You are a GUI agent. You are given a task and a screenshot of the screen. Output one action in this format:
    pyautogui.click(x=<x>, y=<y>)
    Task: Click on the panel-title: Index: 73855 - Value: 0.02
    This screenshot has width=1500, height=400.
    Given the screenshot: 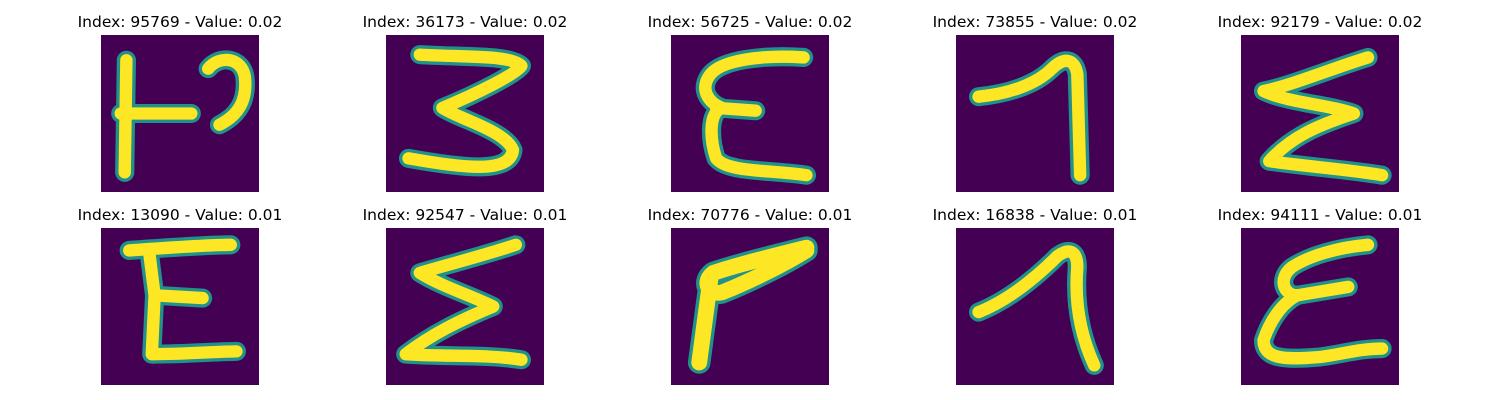 What is the action you would take?
    pyautogui.click(x=1035, y=22)
    